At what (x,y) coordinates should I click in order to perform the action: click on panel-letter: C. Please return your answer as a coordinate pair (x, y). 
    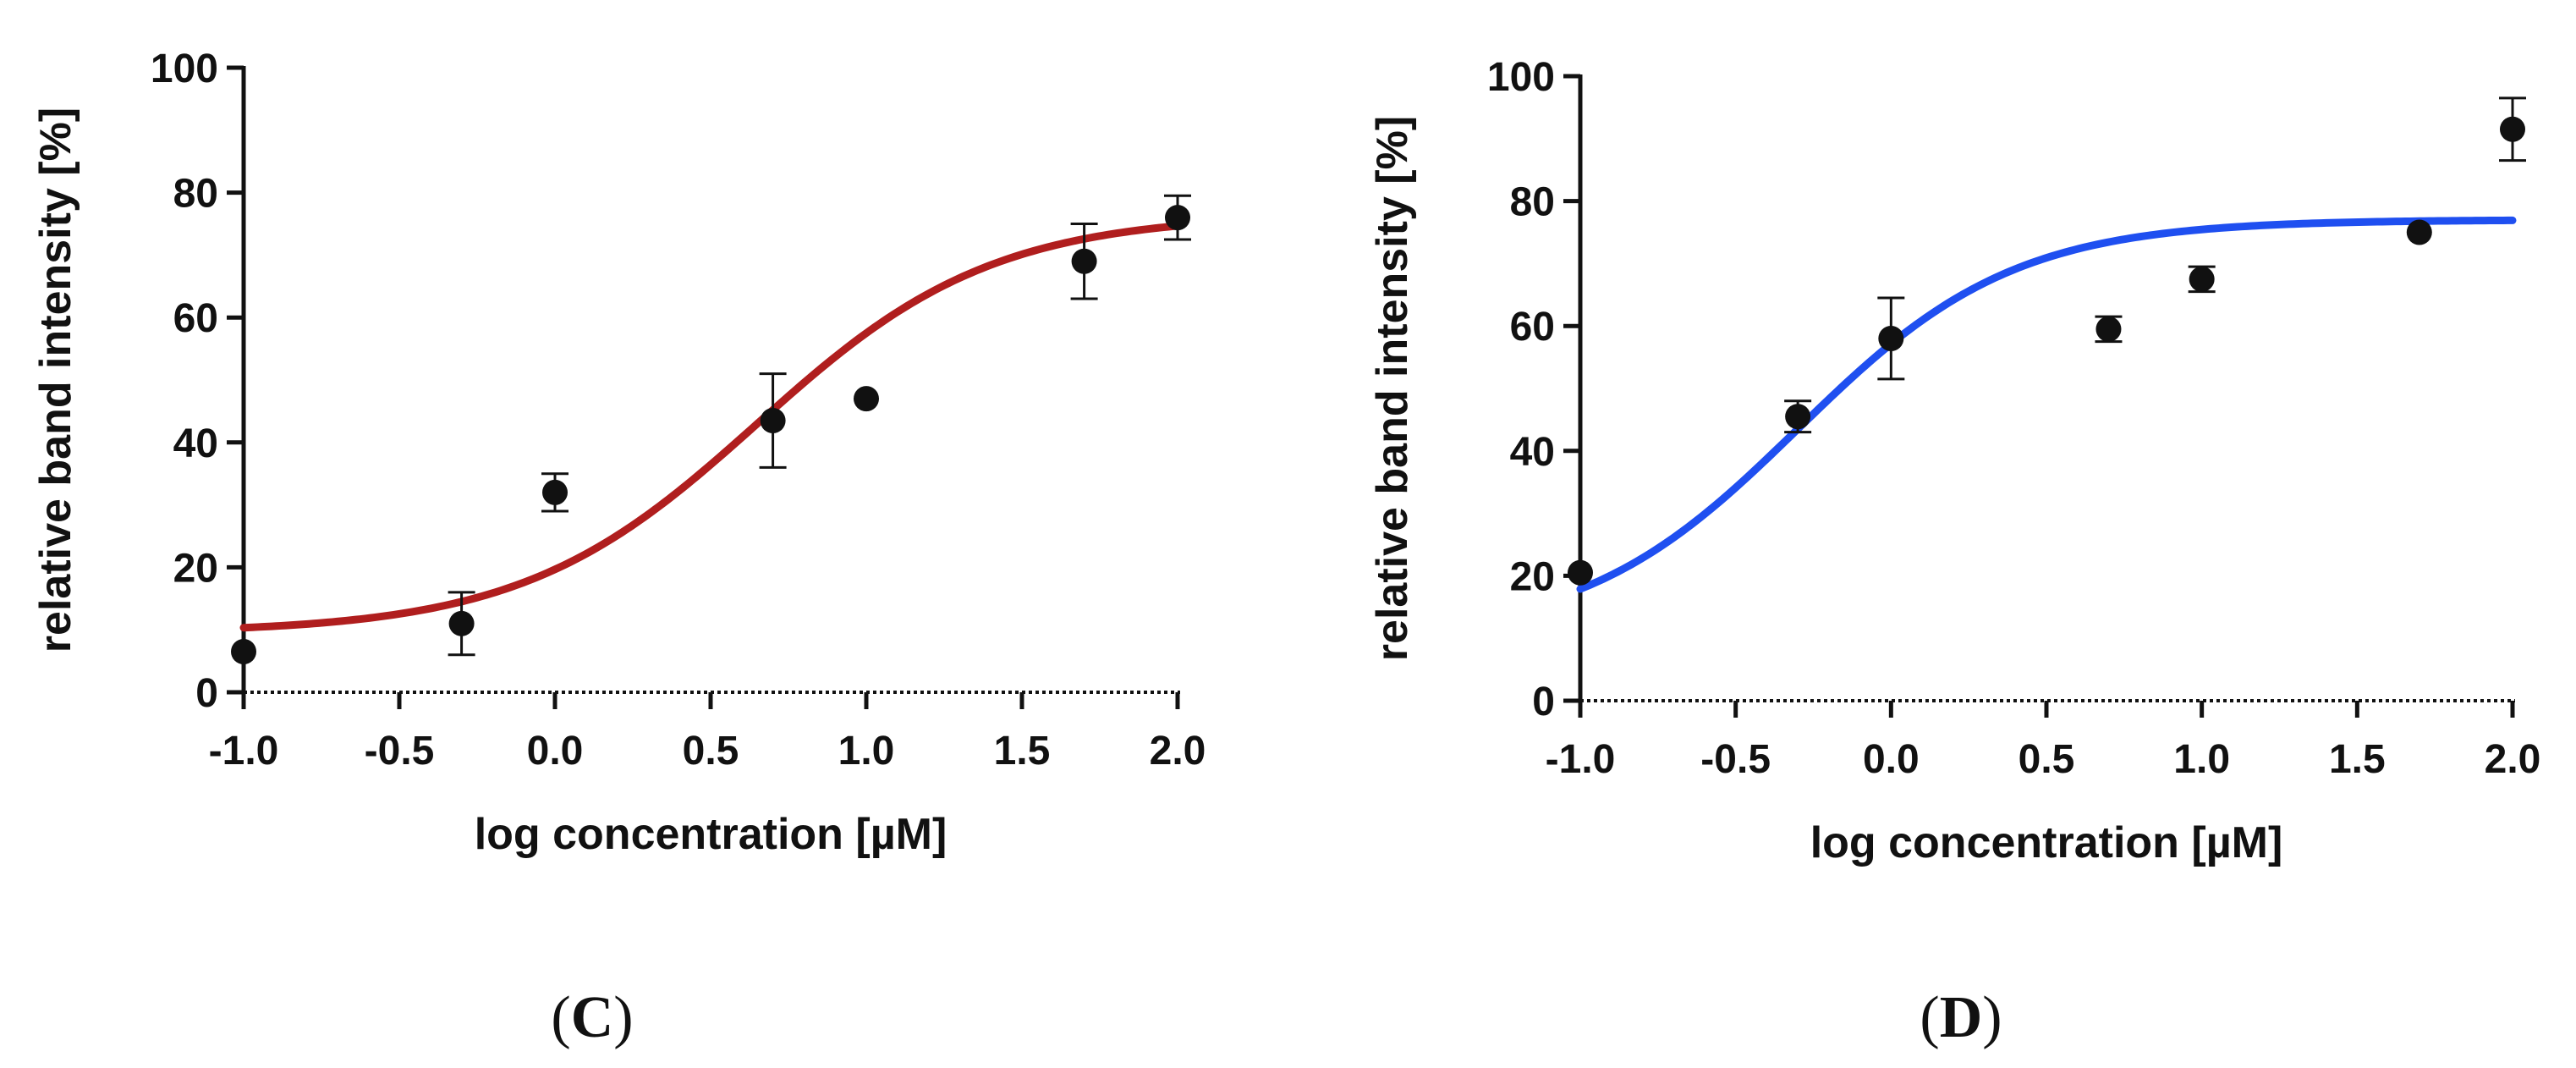
    Looking at the image, I should click on (592, 1018).